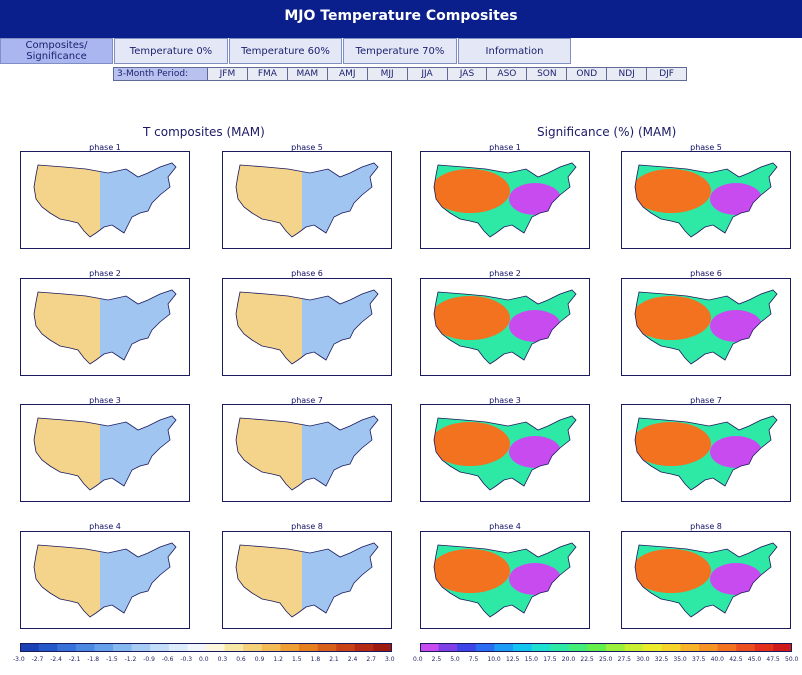 Image resolution: width=802 pixels, height=675 pixels. I want to click on colorbar-tick-label: 40.0, so click(717, 659).